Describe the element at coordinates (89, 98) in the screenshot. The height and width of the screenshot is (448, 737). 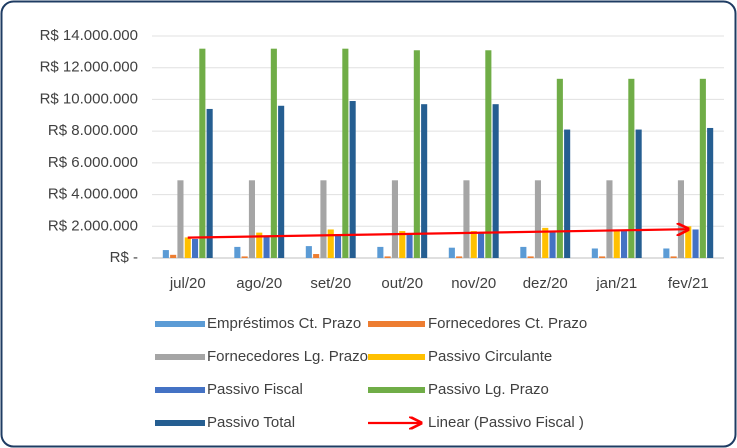
I see `y-tick-label: R$ 10.000.000` at that location.